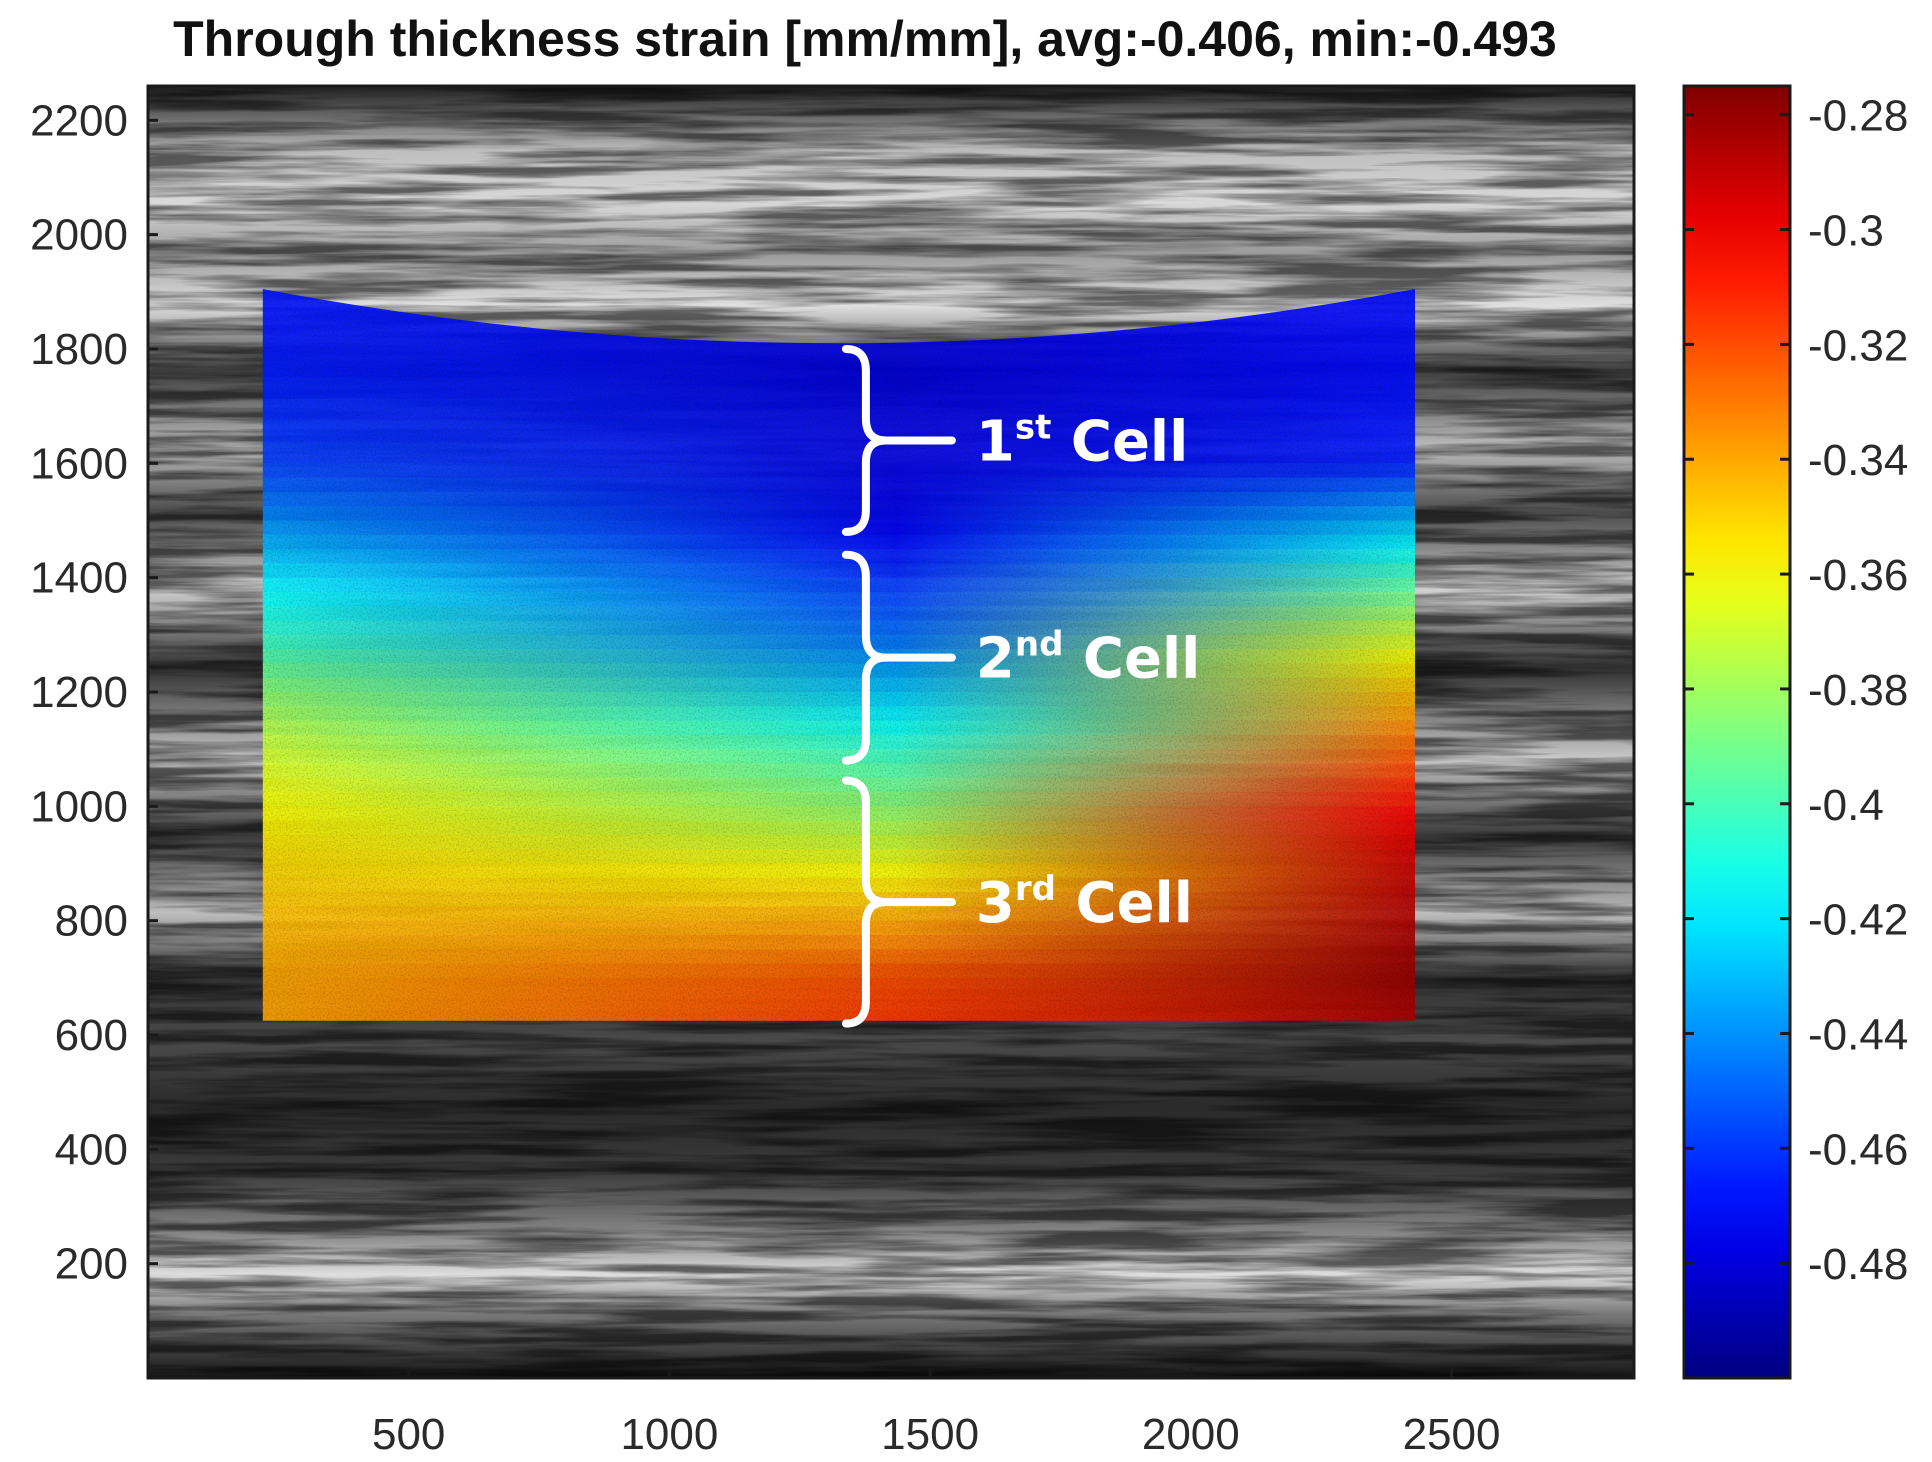 This screenshot has width=1932, height=1462. I want to click on colorbar-tick-label: -0.32, so click(1858, 345).